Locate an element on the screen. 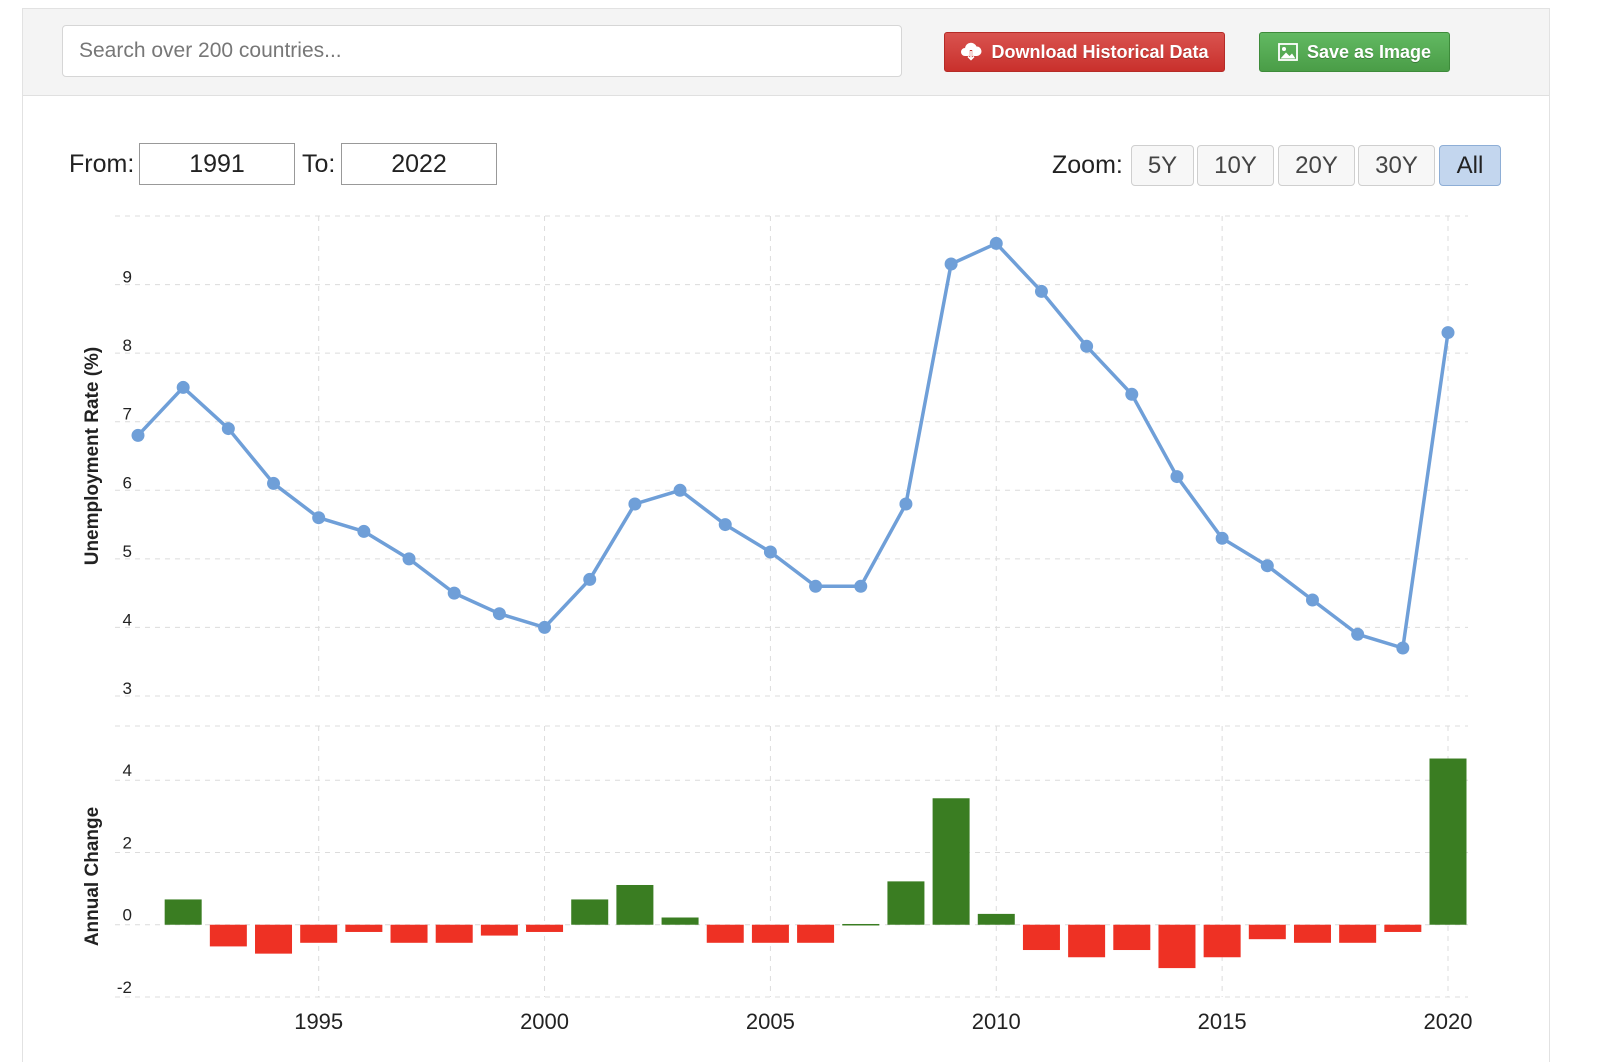 This screenshot has height=1062, width=1600. image-icon is located at coordinates (1288, 52).